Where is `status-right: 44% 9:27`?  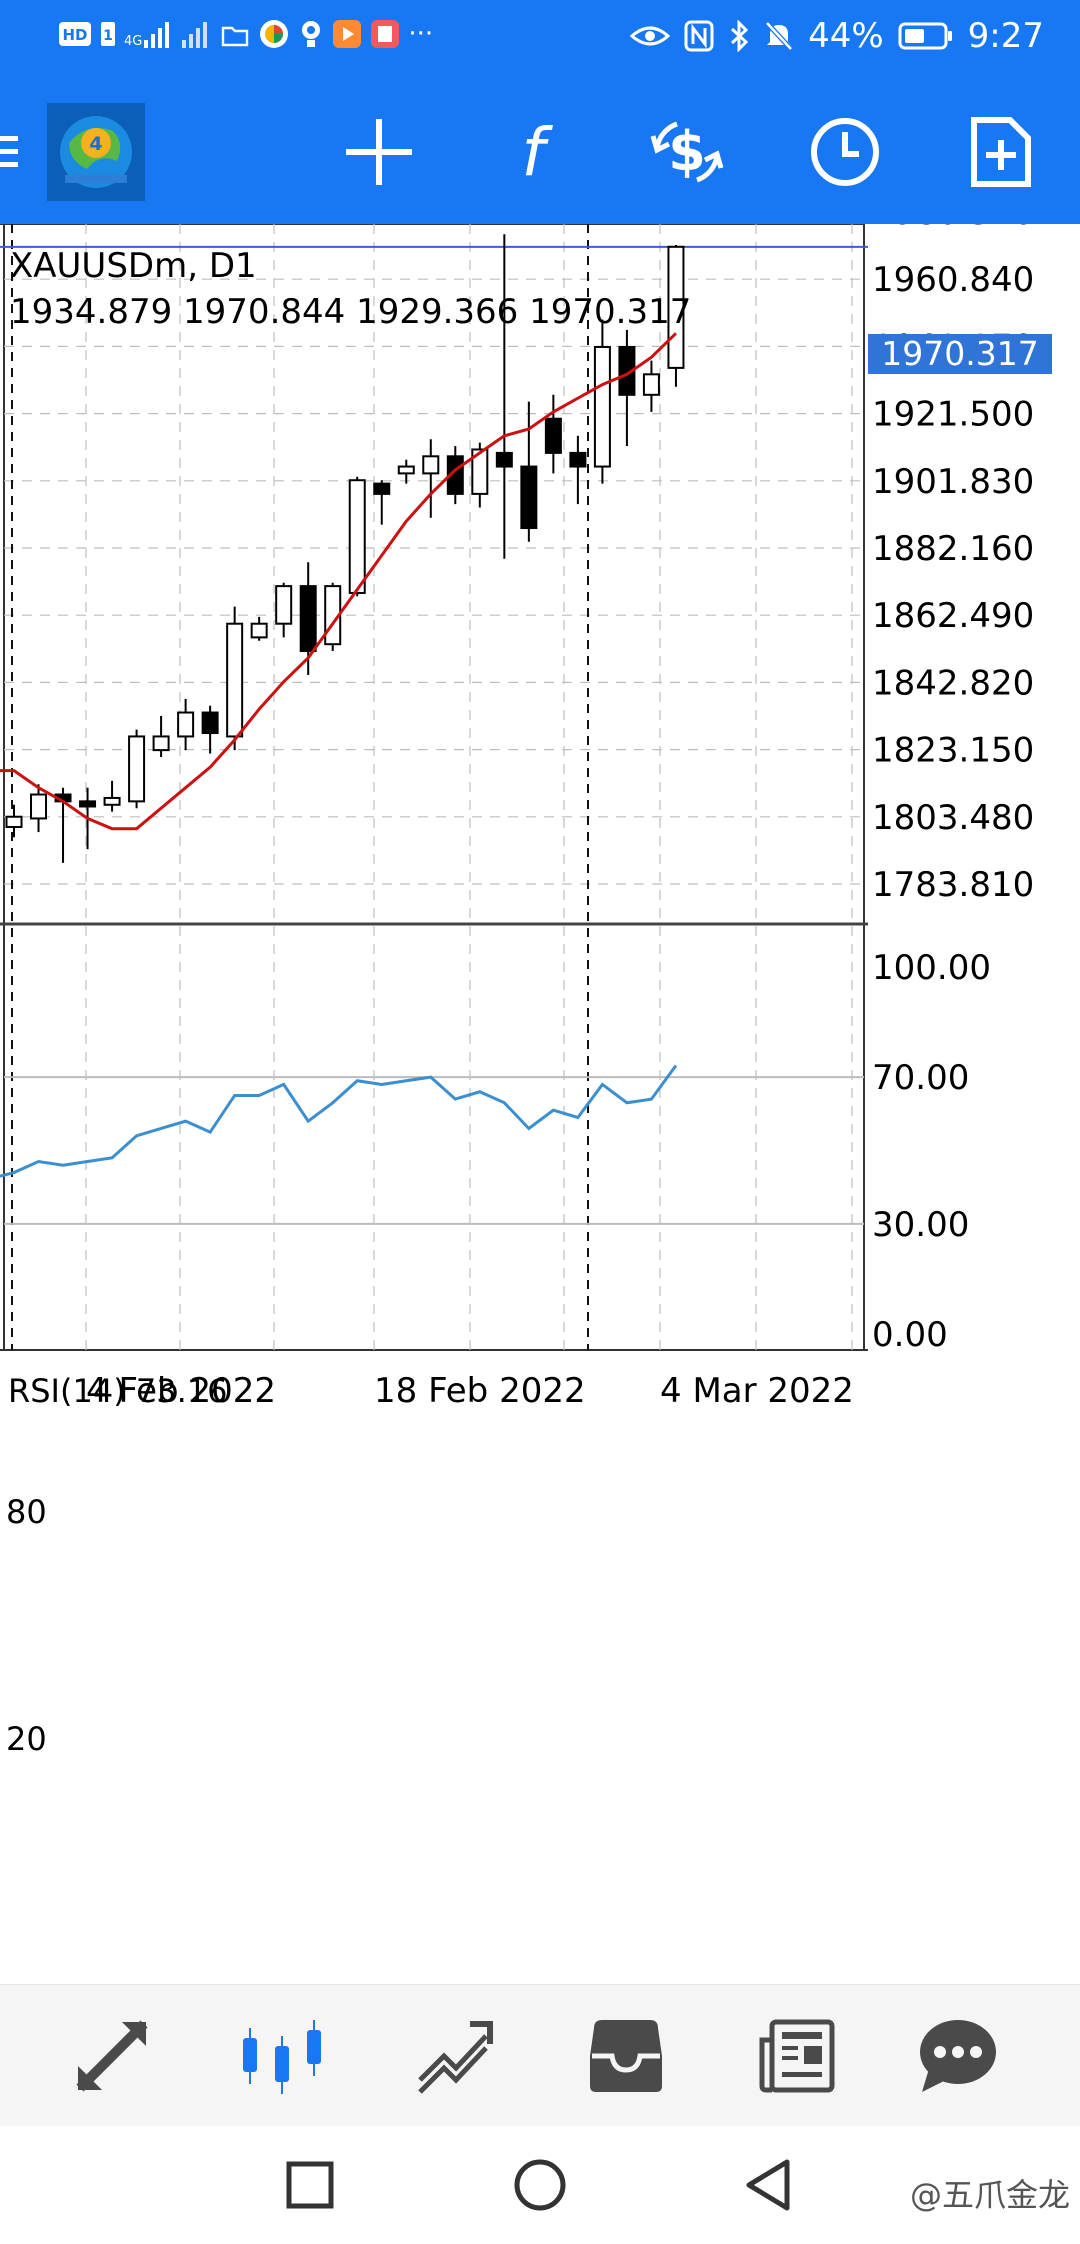 status-right: 44% 9:27 is located at coordinates (837, 36).